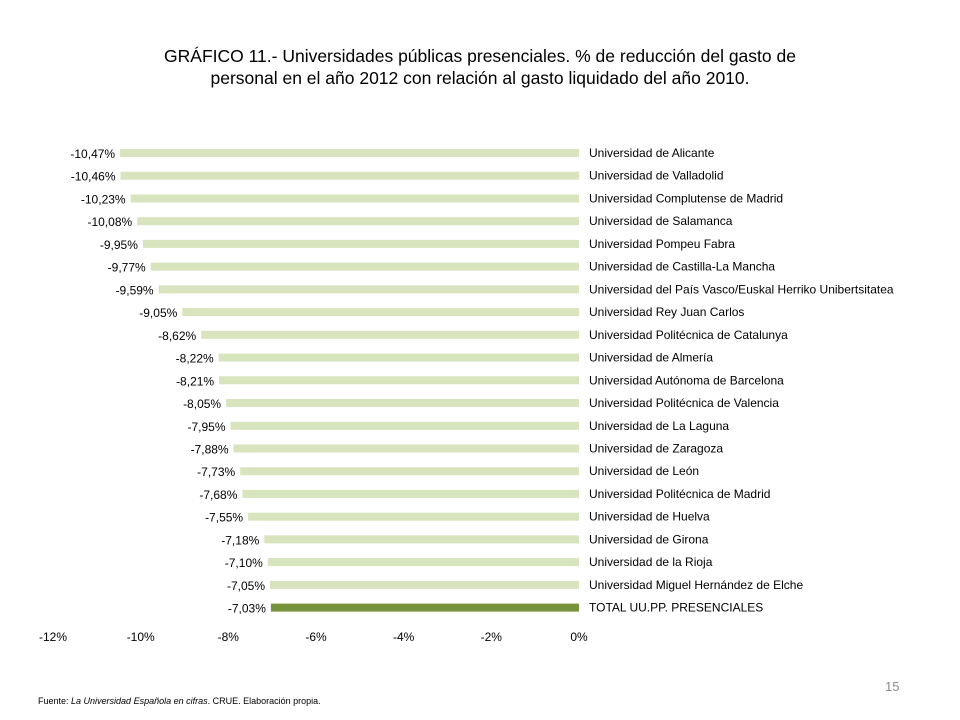 This screenshot has height=720, width=960. I want to click on category-label: Universidad de Valladolid, so click(656, 176).